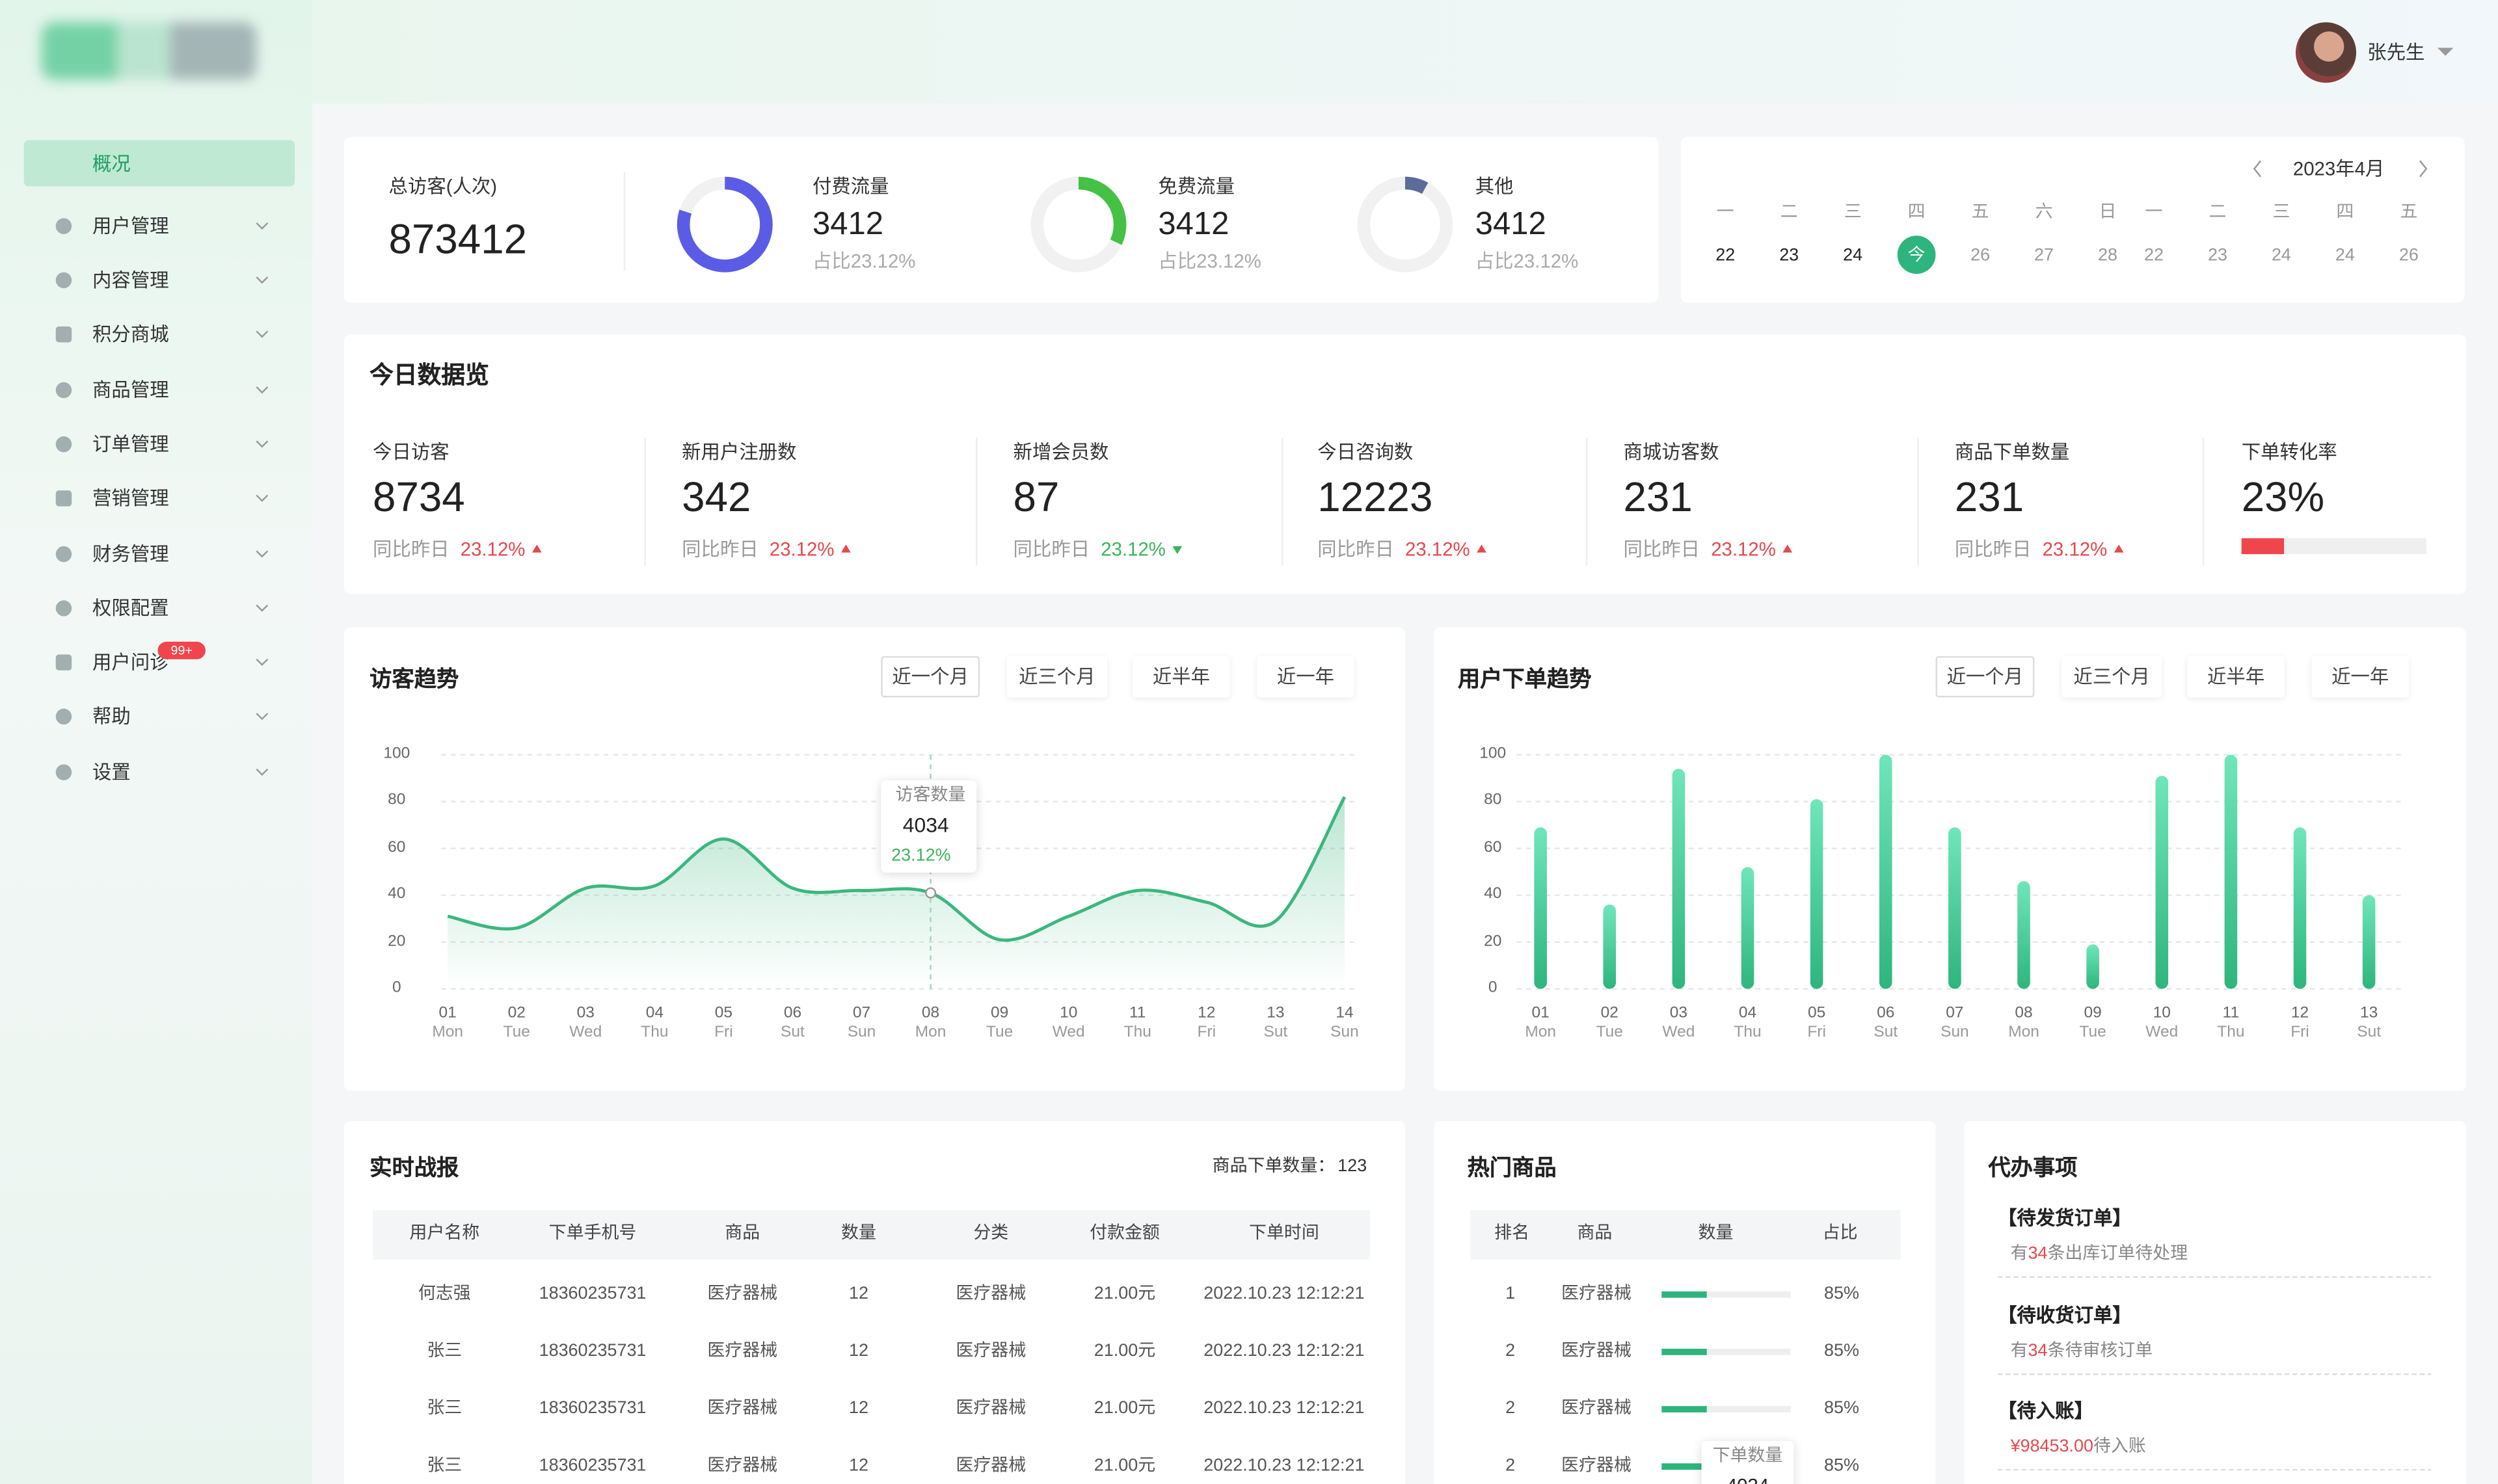 This screenshot has width=2498, height=1484. I want to click on source-value: 3412, so click(1510, 225).